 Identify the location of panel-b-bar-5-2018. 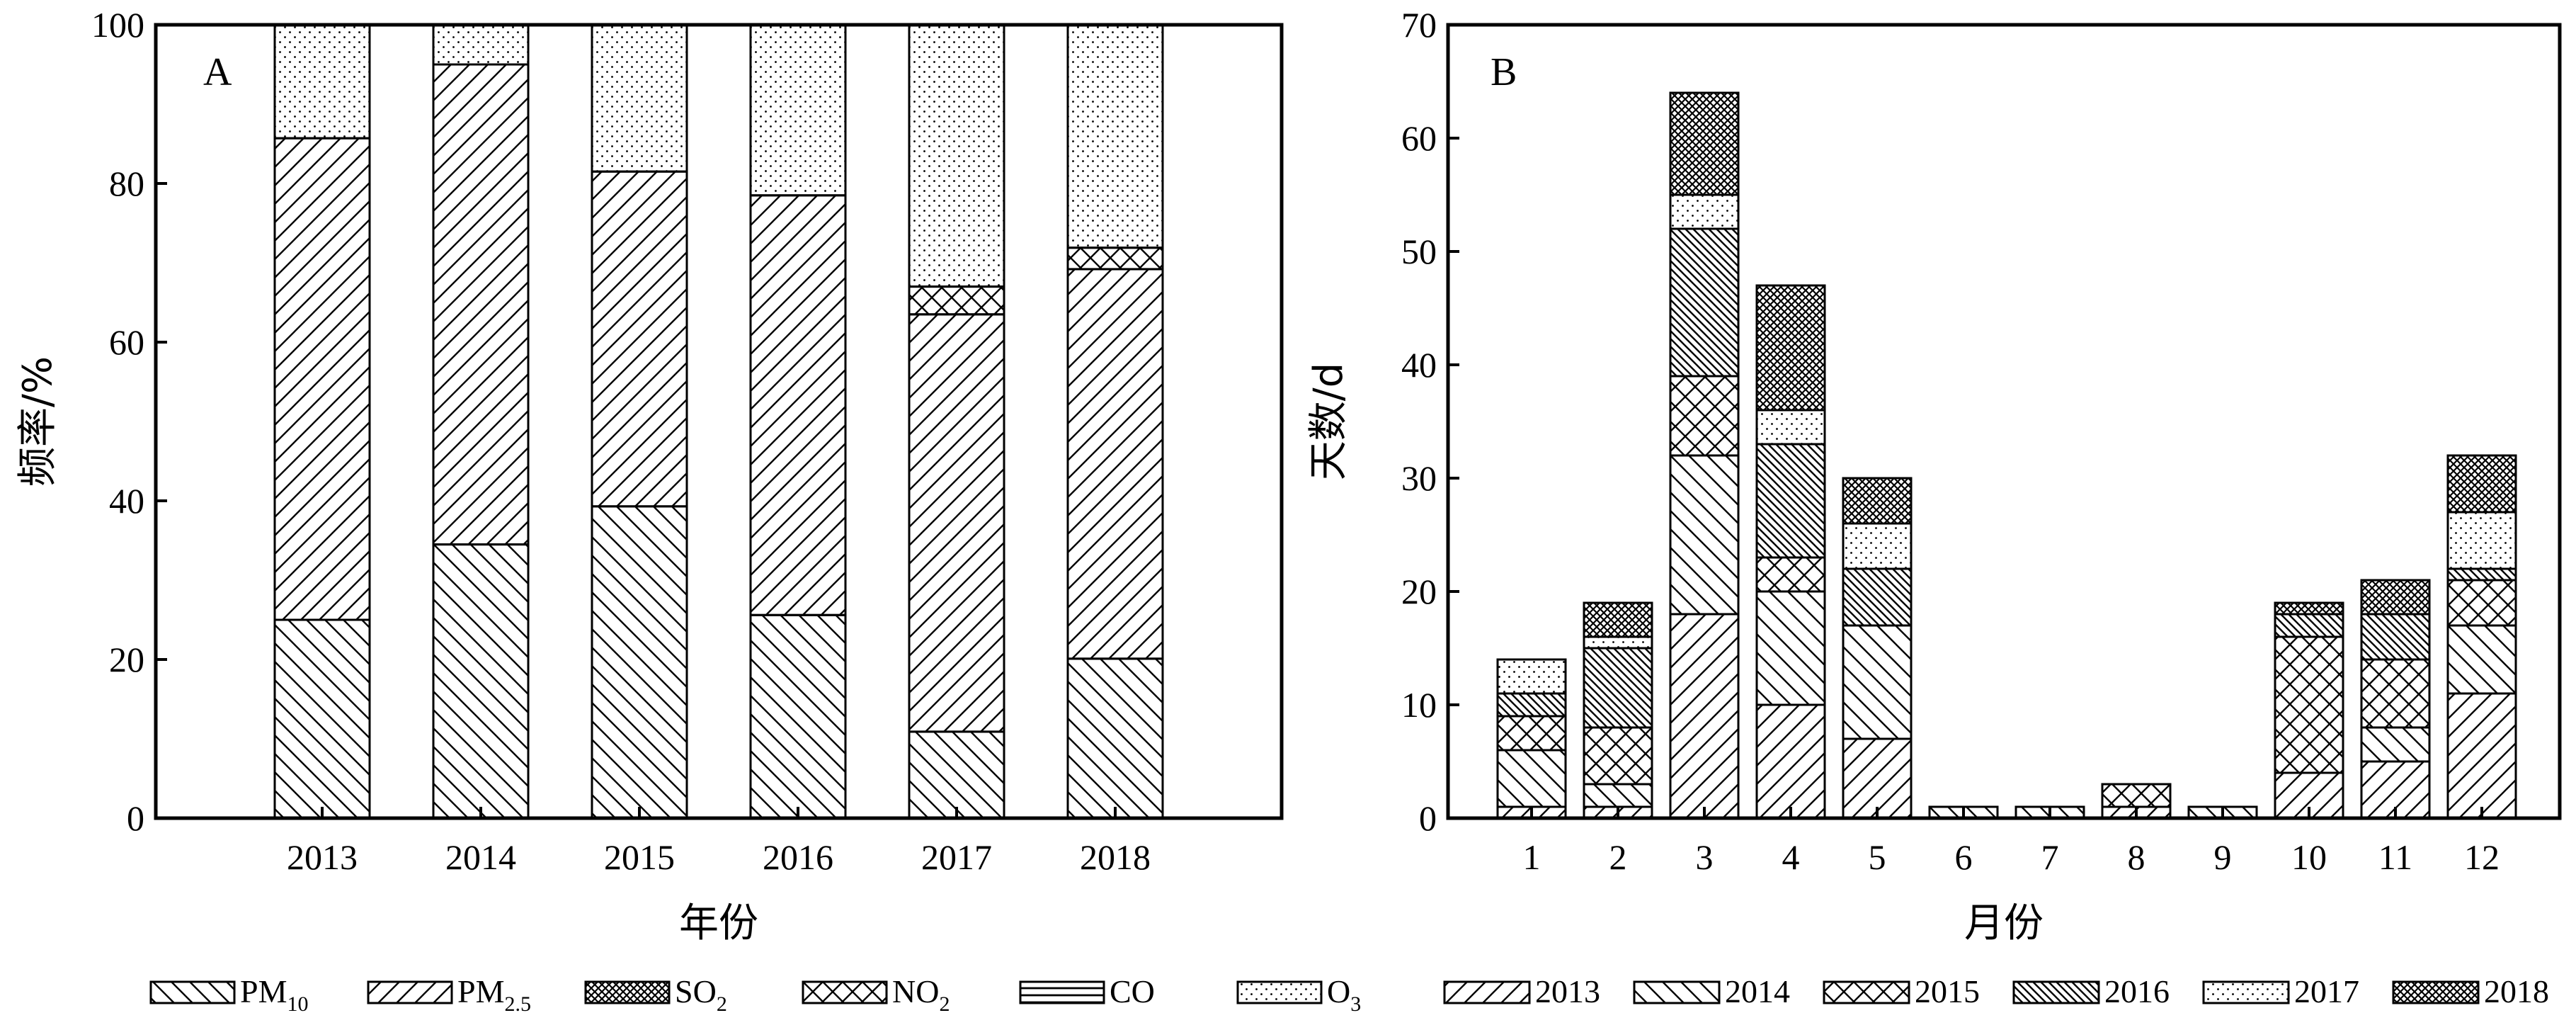
(1877, 501).